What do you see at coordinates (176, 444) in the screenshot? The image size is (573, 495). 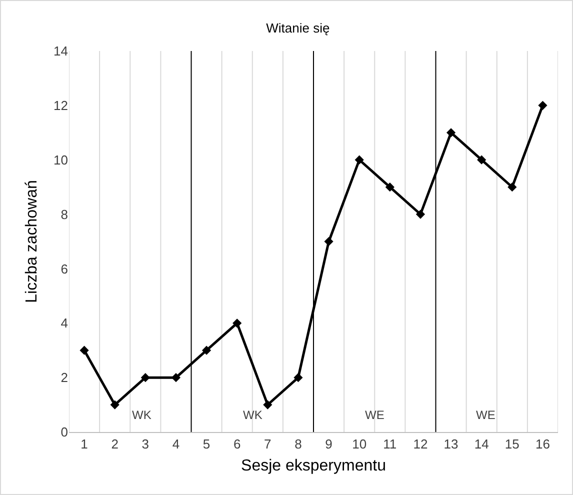 I see `x-tick-label: 4` at bounding box center [176, 444].